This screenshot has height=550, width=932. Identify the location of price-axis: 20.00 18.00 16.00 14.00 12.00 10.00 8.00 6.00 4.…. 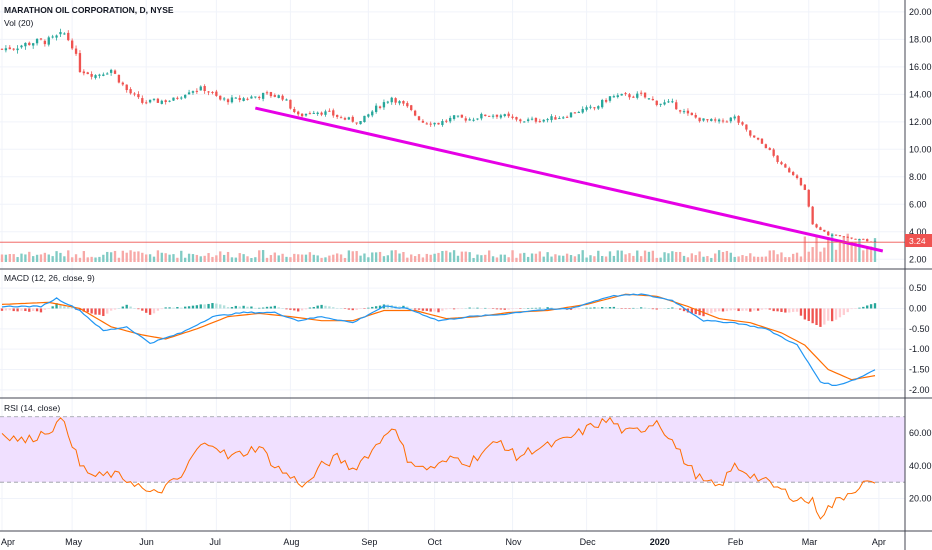
(920, 135).